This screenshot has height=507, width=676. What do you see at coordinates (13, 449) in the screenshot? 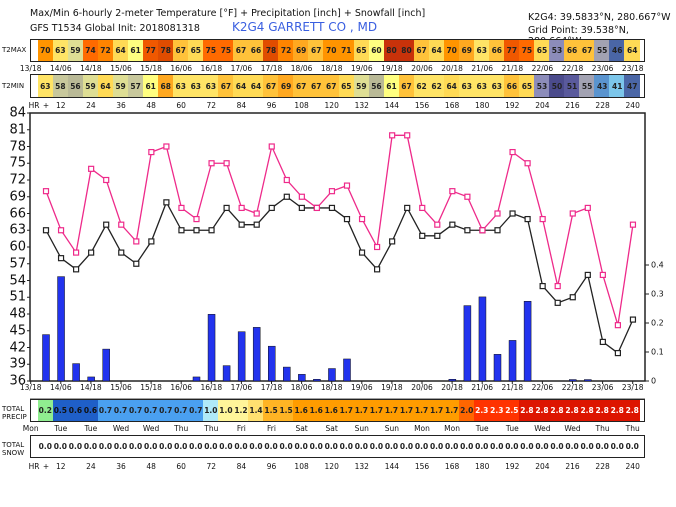
I see `snow-label: TOTAL SNOW` at bounding box center [13, 449].